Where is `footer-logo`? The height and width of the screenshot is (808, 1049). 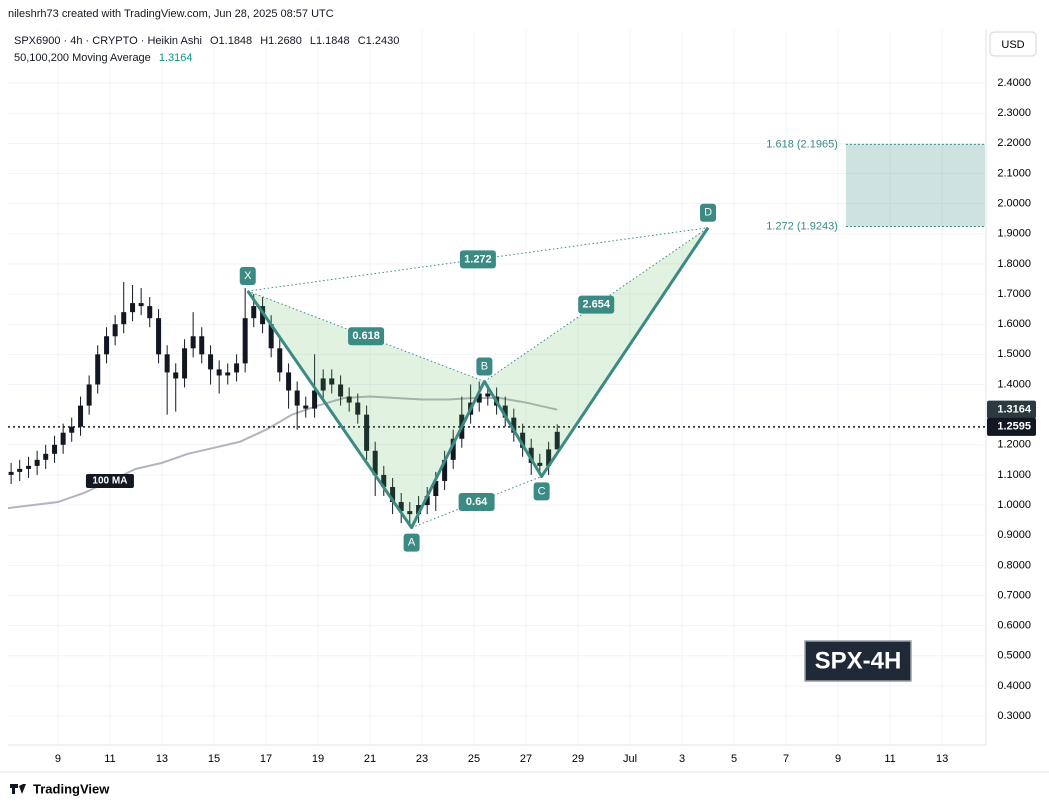
footer-logo is located at coordinates (18, 789).